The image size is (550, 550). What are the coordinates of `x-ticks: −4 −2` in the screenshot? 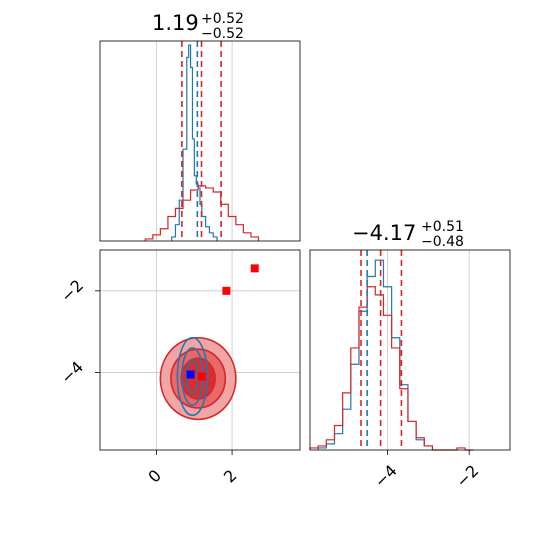 It's located at (426, 470).